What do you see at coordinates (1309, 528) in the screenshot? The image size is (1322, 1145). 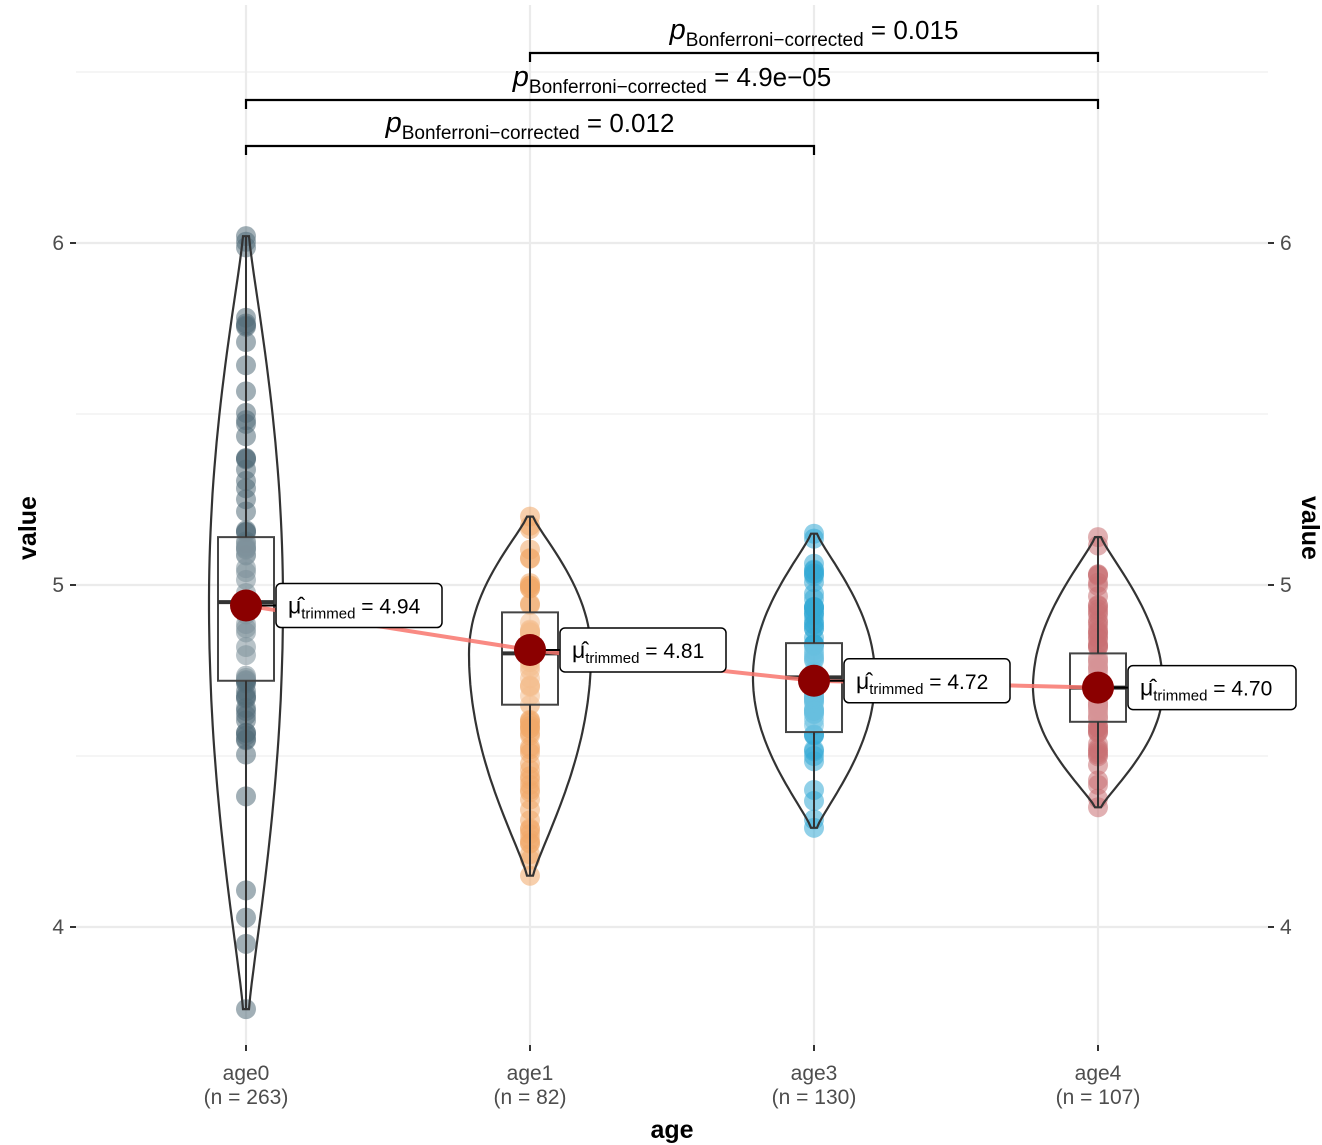 I see `y-axis-title-right: value` at bounding box center [1309, 528].